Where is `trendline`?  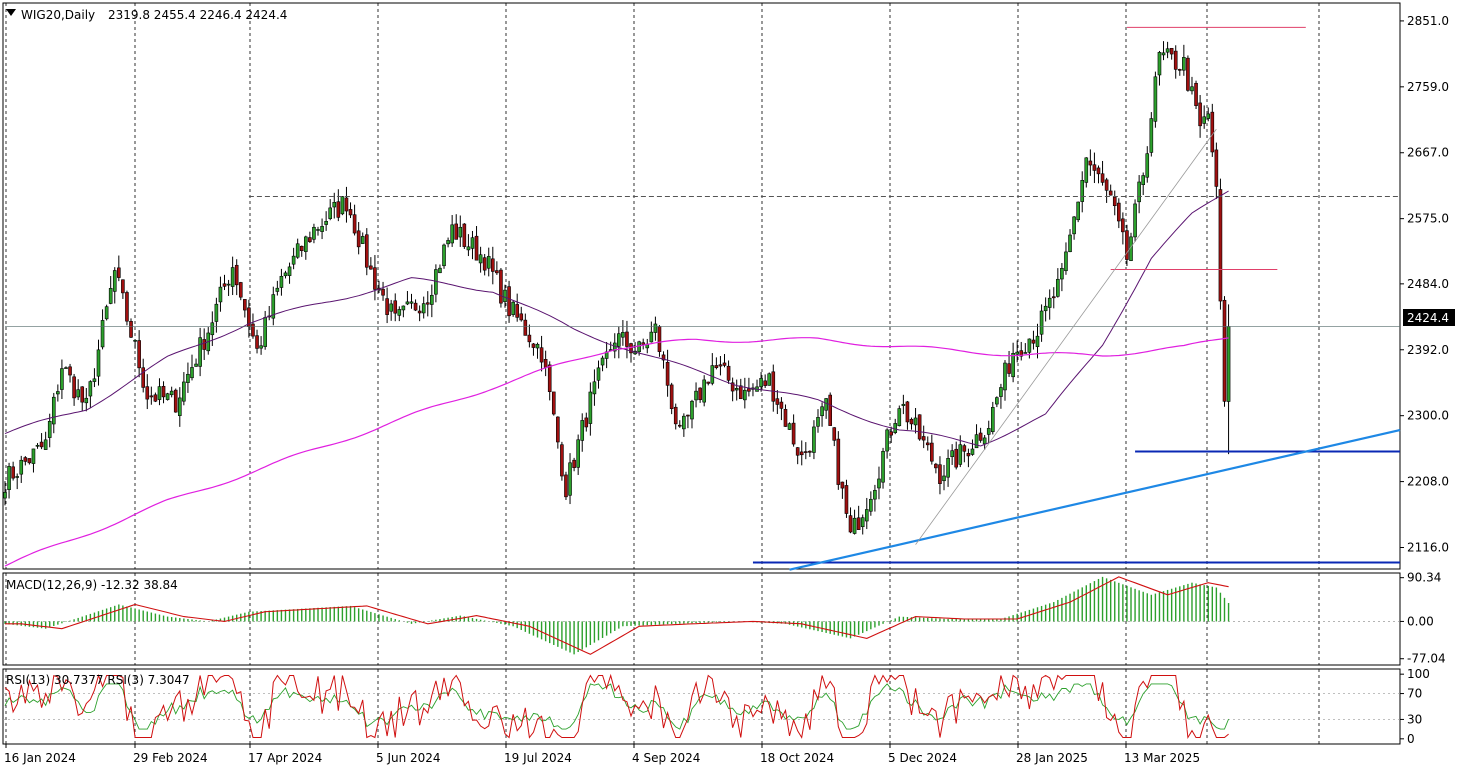 trendline is located at coordinates (1095, 499).